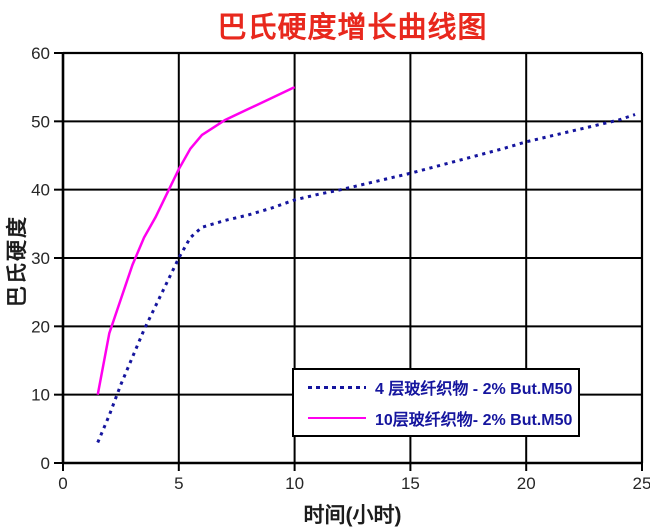 This screenshot has height=532, width=650. Describe the element at coordinates (40, 258) in the screenshot. I see `svg-text: 30` at that location.